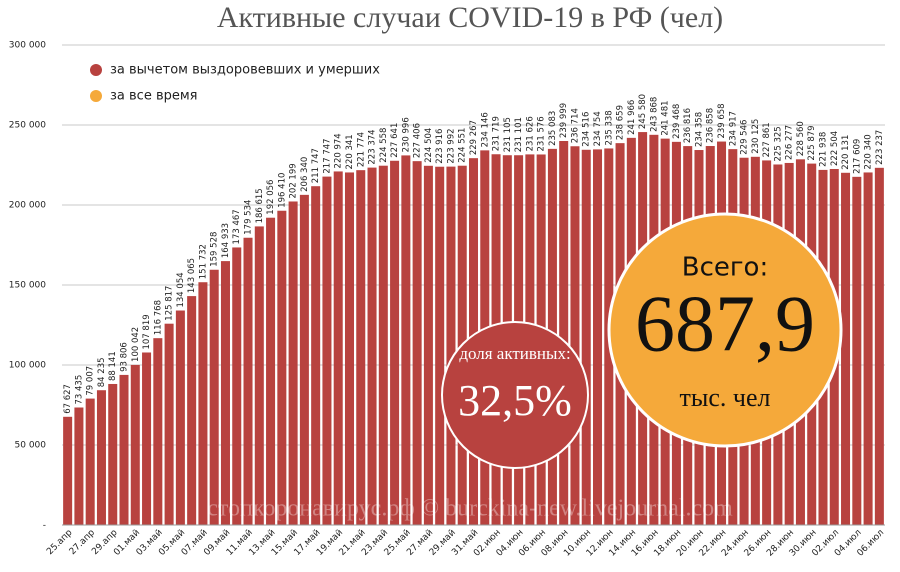 This screenshot has width=900, height=572. I want to click on value-label: 224 558, so click(384, 145).